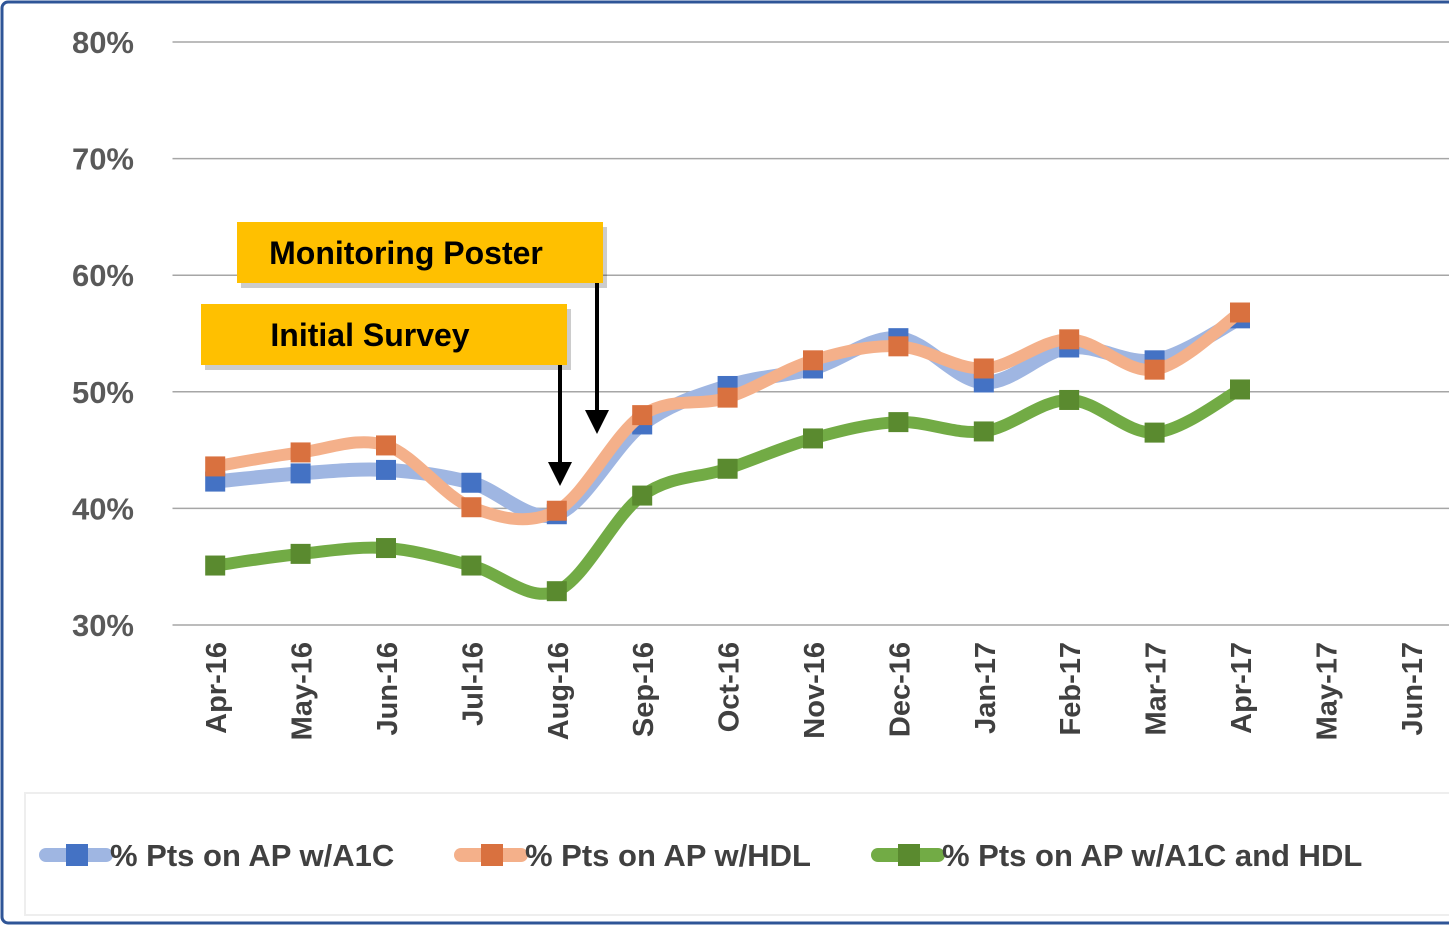  What do you see at coordinates (1152, 855) in the screenshot?
I see `legend-label: % Pts on AP w/A1C and HDL` at bounding box center [1152, 855].